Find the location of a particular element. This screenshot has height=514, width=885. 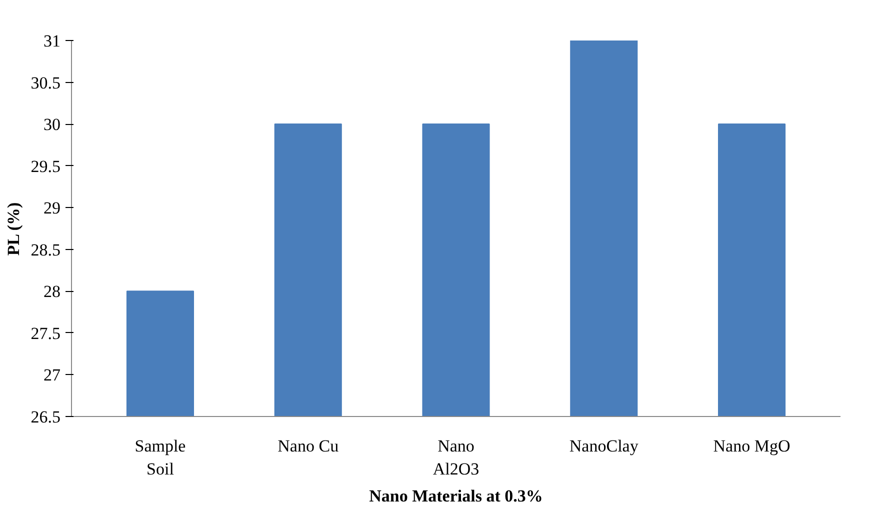

x-tick-label: Nano Cu is located at coordinates (309, 446).